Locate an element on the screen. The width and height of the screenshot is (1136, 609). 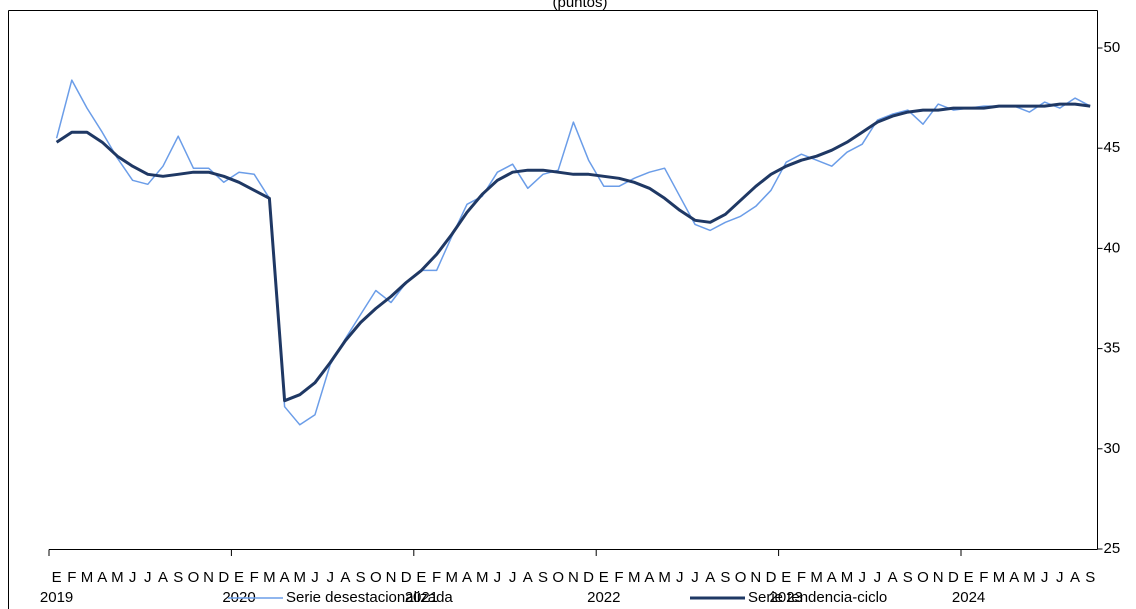
year-label: 2022 is located at coordinates (603, 597).